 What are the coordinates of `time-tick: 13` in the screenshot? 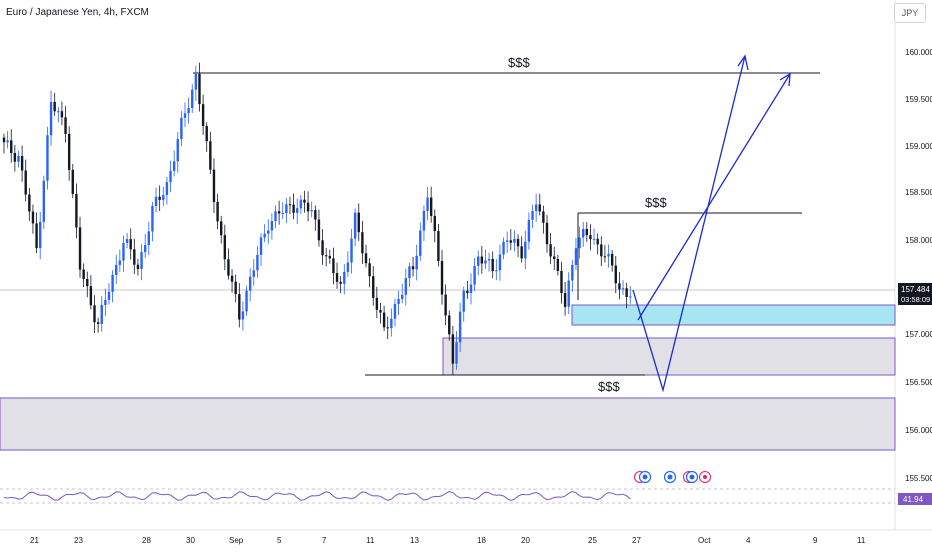 It's located at (414, 540).